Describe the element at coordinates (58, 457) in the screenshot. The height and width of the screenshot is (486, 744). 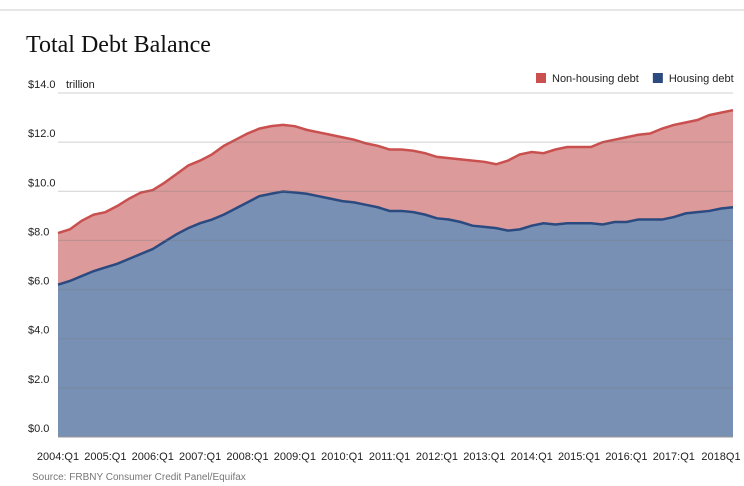
I see `x-tick-label: 2004:Q1` at that location.